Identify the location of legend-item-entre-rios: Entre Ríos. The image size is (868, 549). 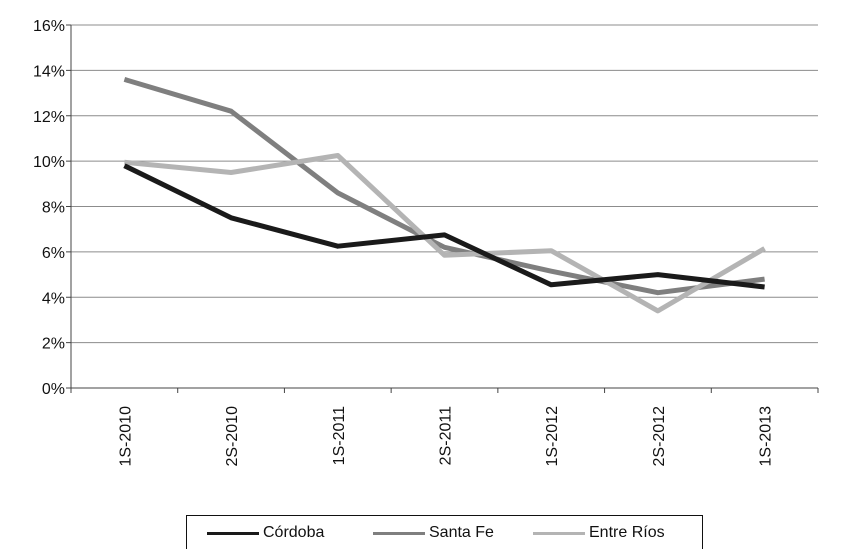
(599, 533).